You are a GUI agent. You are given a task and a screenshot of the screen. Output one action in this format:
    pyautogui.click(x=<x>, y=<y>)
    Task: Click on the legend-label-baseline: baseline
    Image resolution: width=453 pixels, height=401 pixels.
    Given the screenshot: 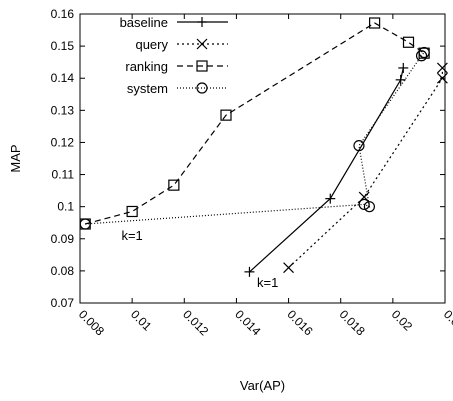 What is the action you would take?
    pyautogui.click(x=144, y=22)
    